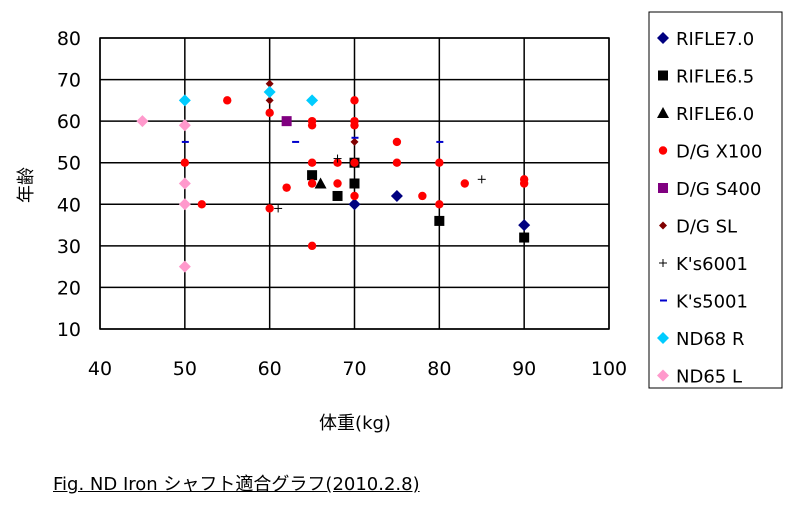 This screenshot has width=785, height=513. What do you see at coordinates (706, 227) in the screenshot?
I see `legend-label: D/G SL` at bounding box center [706, 227].